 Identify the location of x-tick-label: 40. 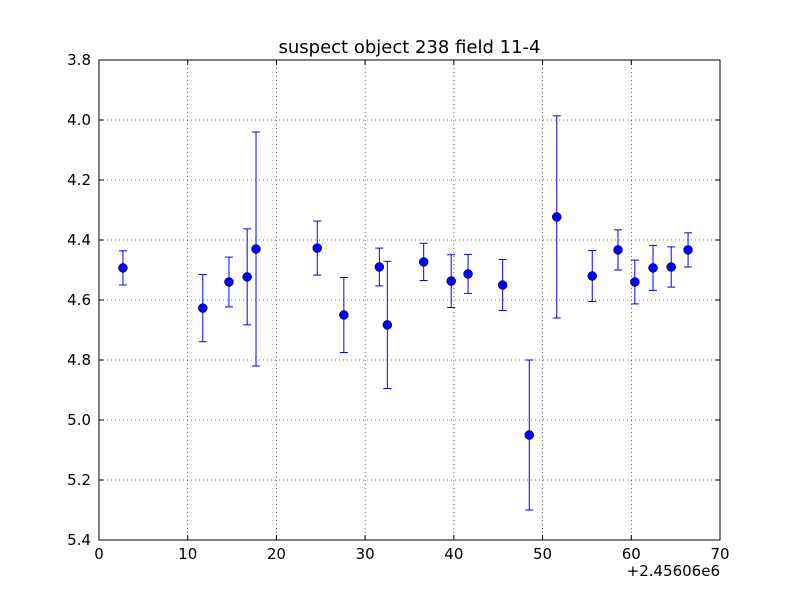
(453, 554).